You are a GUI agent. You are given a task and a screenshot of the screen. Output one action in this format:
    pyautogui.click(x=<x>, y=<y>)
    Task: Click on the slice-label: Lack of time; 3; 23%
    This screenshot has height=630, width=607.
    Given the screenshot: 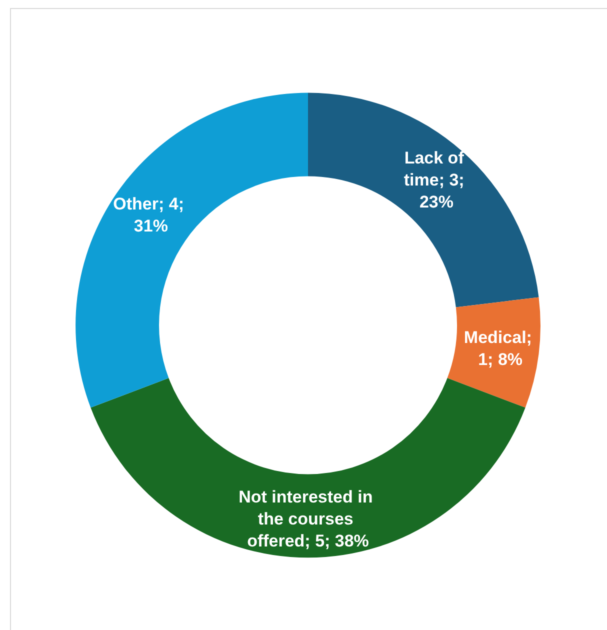 What is the action you would take?
    pyautogui.click(x=437, y=180)
    